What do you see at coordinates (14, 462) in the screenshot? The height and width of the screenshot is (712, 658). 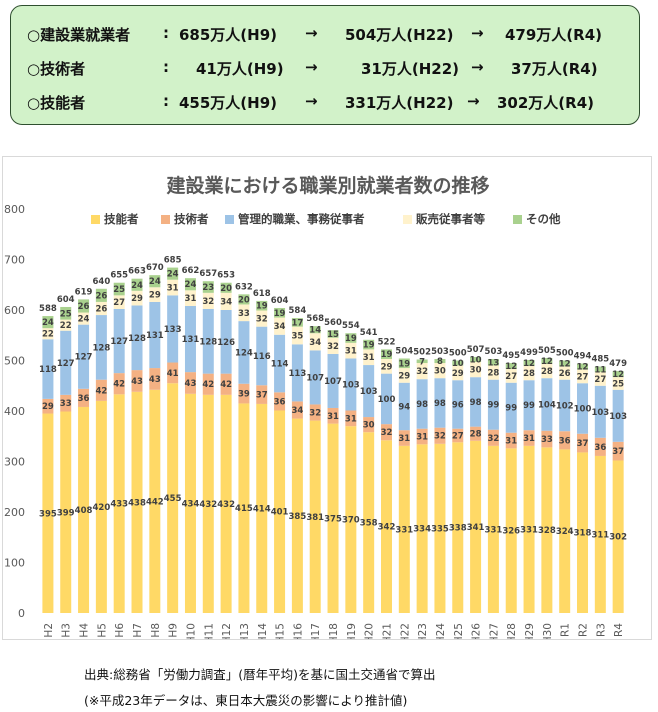 I see `y-tick-label: 300` at bounding box center [14, 462].